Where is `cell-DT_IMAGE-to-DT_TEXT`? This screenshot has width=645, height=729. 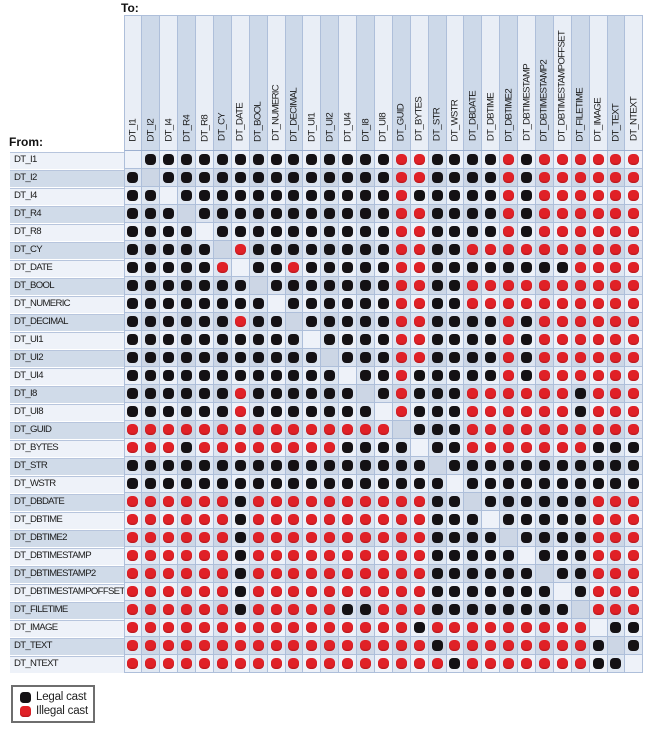
cell-DT_IMAGE-to-DT_TEXT is located at coordinates (616, 628).